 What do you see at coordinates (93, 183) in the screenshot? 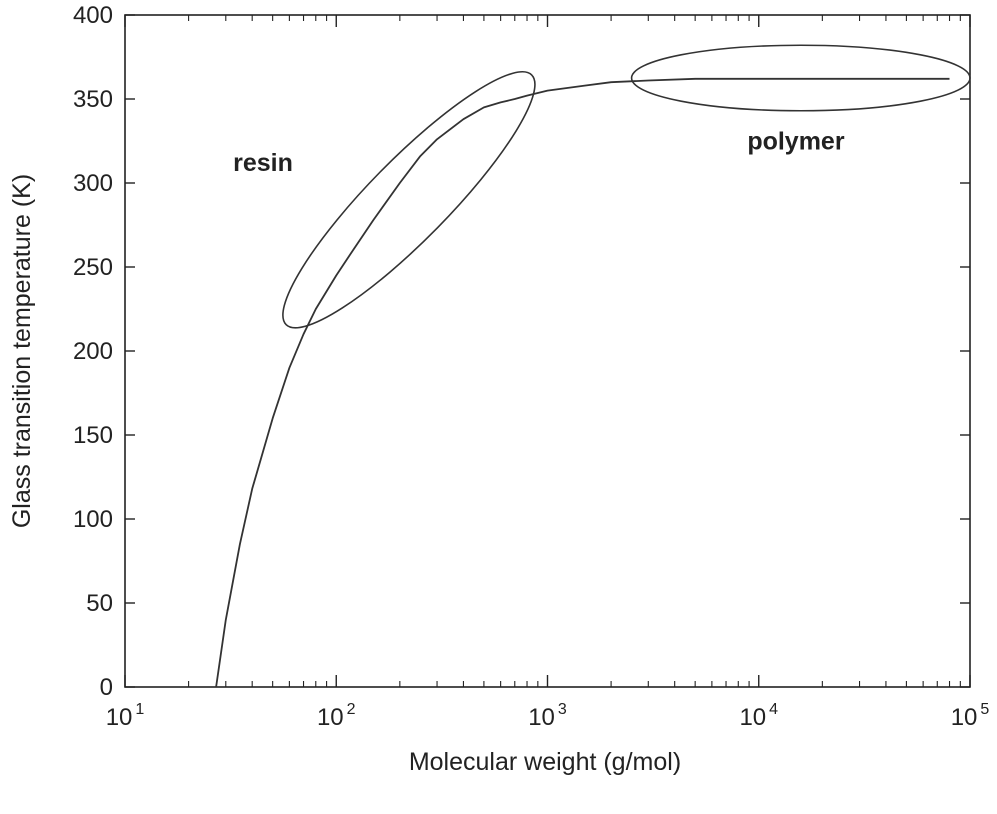
I see `y-tick-label: 300` at bounding box center [93, 183].